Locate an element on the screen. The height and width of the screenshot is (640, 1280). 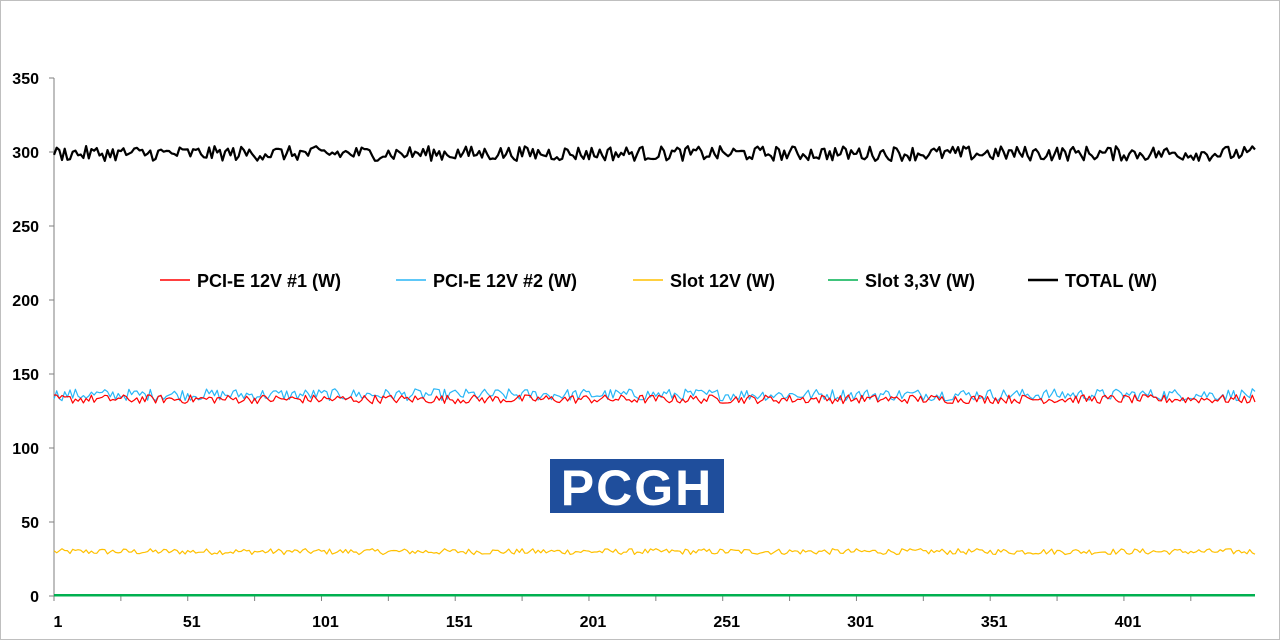
legend-label: PCI-E 12V #2 (W) is located at coordinates (505, 281).